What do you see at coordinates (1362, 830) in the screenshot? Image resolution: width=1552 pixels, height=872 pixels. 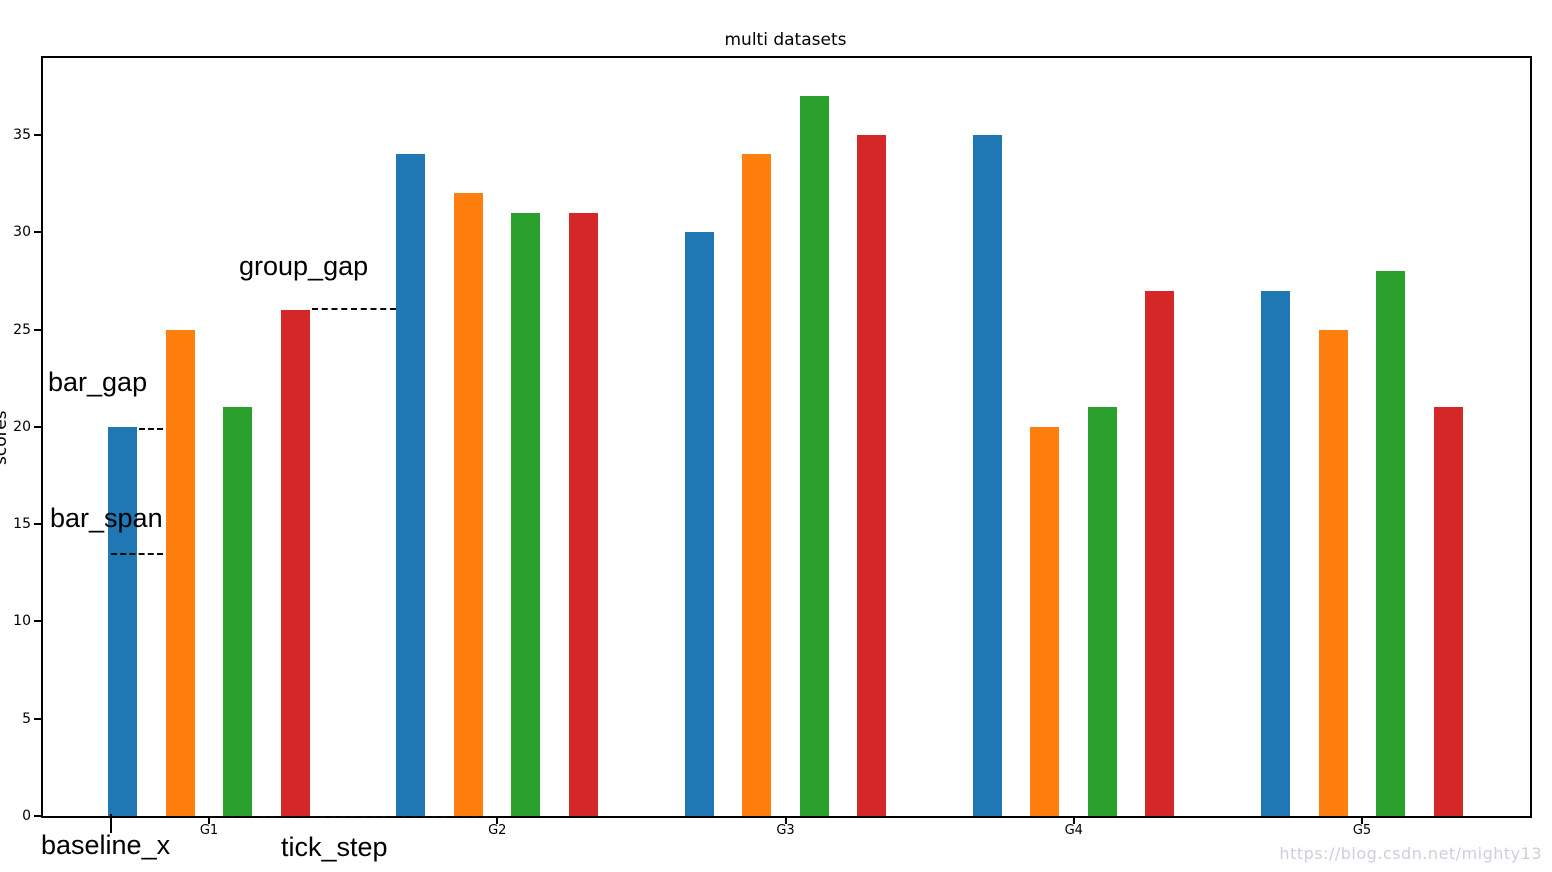 I see `x-tick-label-g5: G5` at bounding box center [1362, 830].